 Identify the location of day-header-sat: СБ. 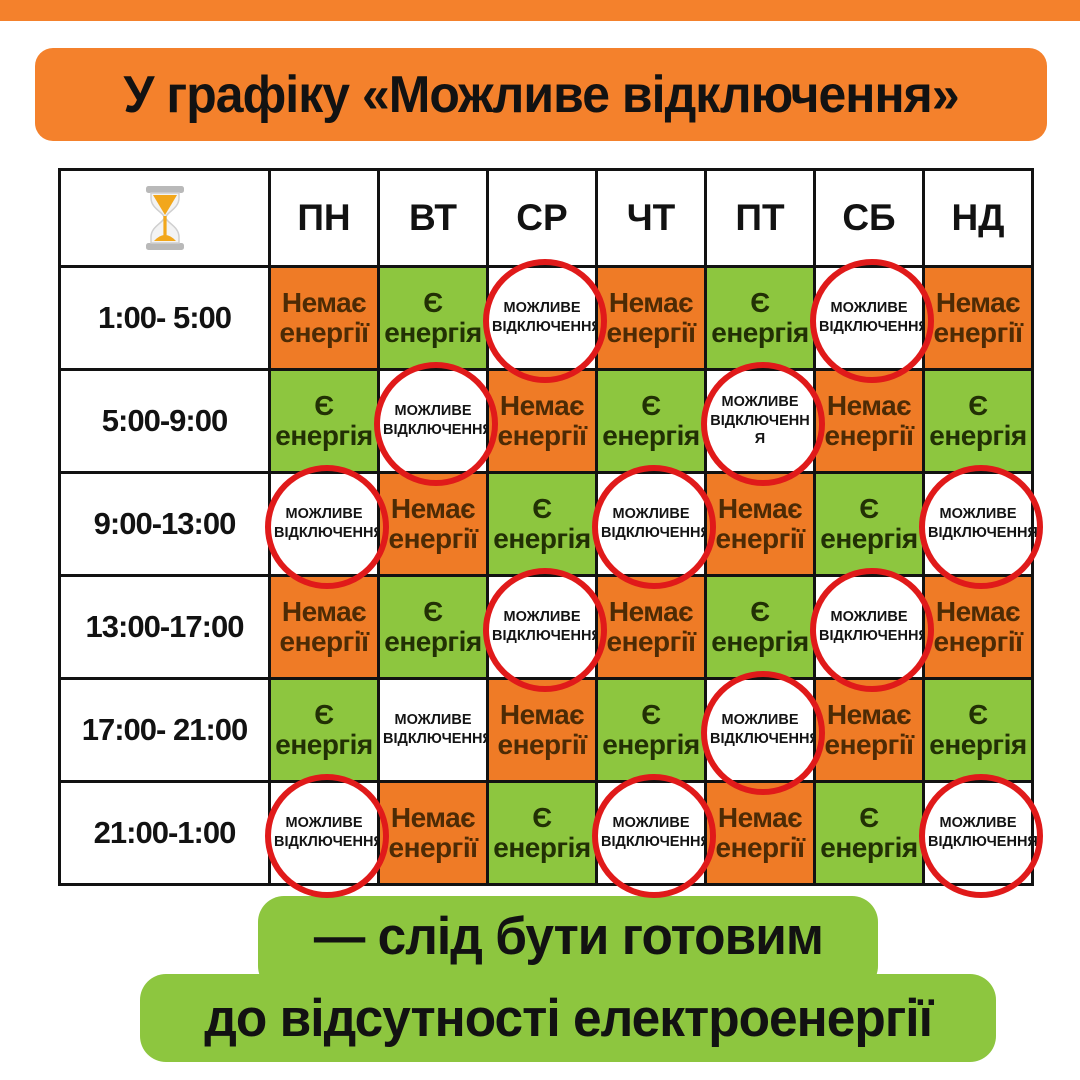
(869, 218).